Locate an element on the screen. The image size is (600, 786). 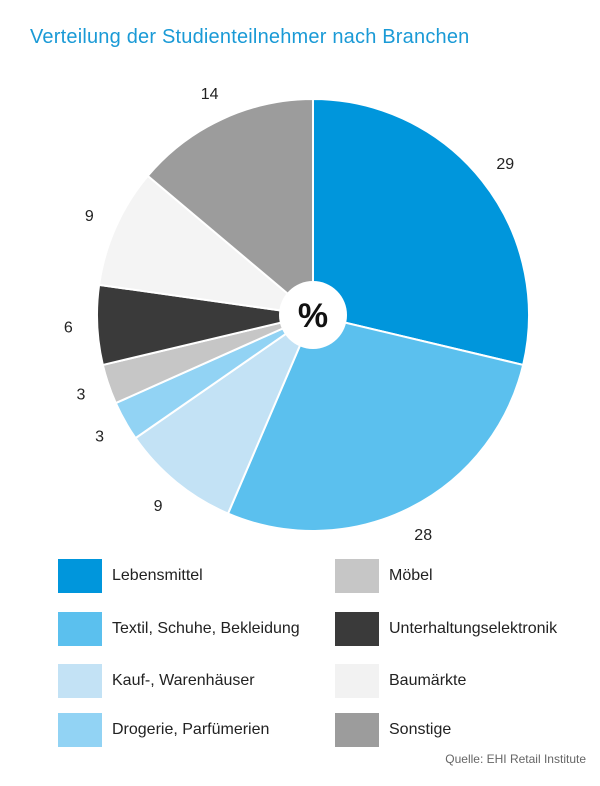
legend-item-unterhaltungselektronik: Unterhaltungselektronik is located at coordinates (446, 629).